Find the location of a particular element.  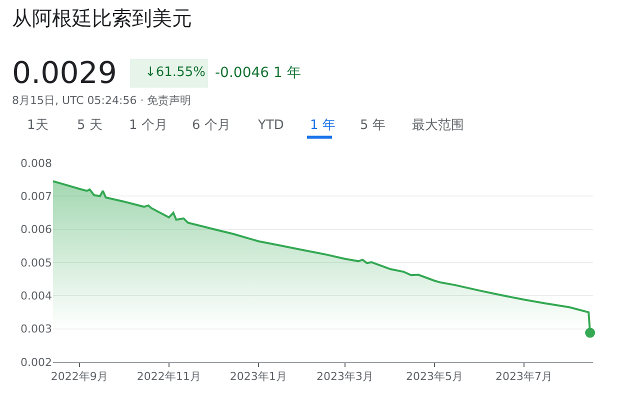

x-tick-label: 2022年11月 is located at coordinates (168, 377).